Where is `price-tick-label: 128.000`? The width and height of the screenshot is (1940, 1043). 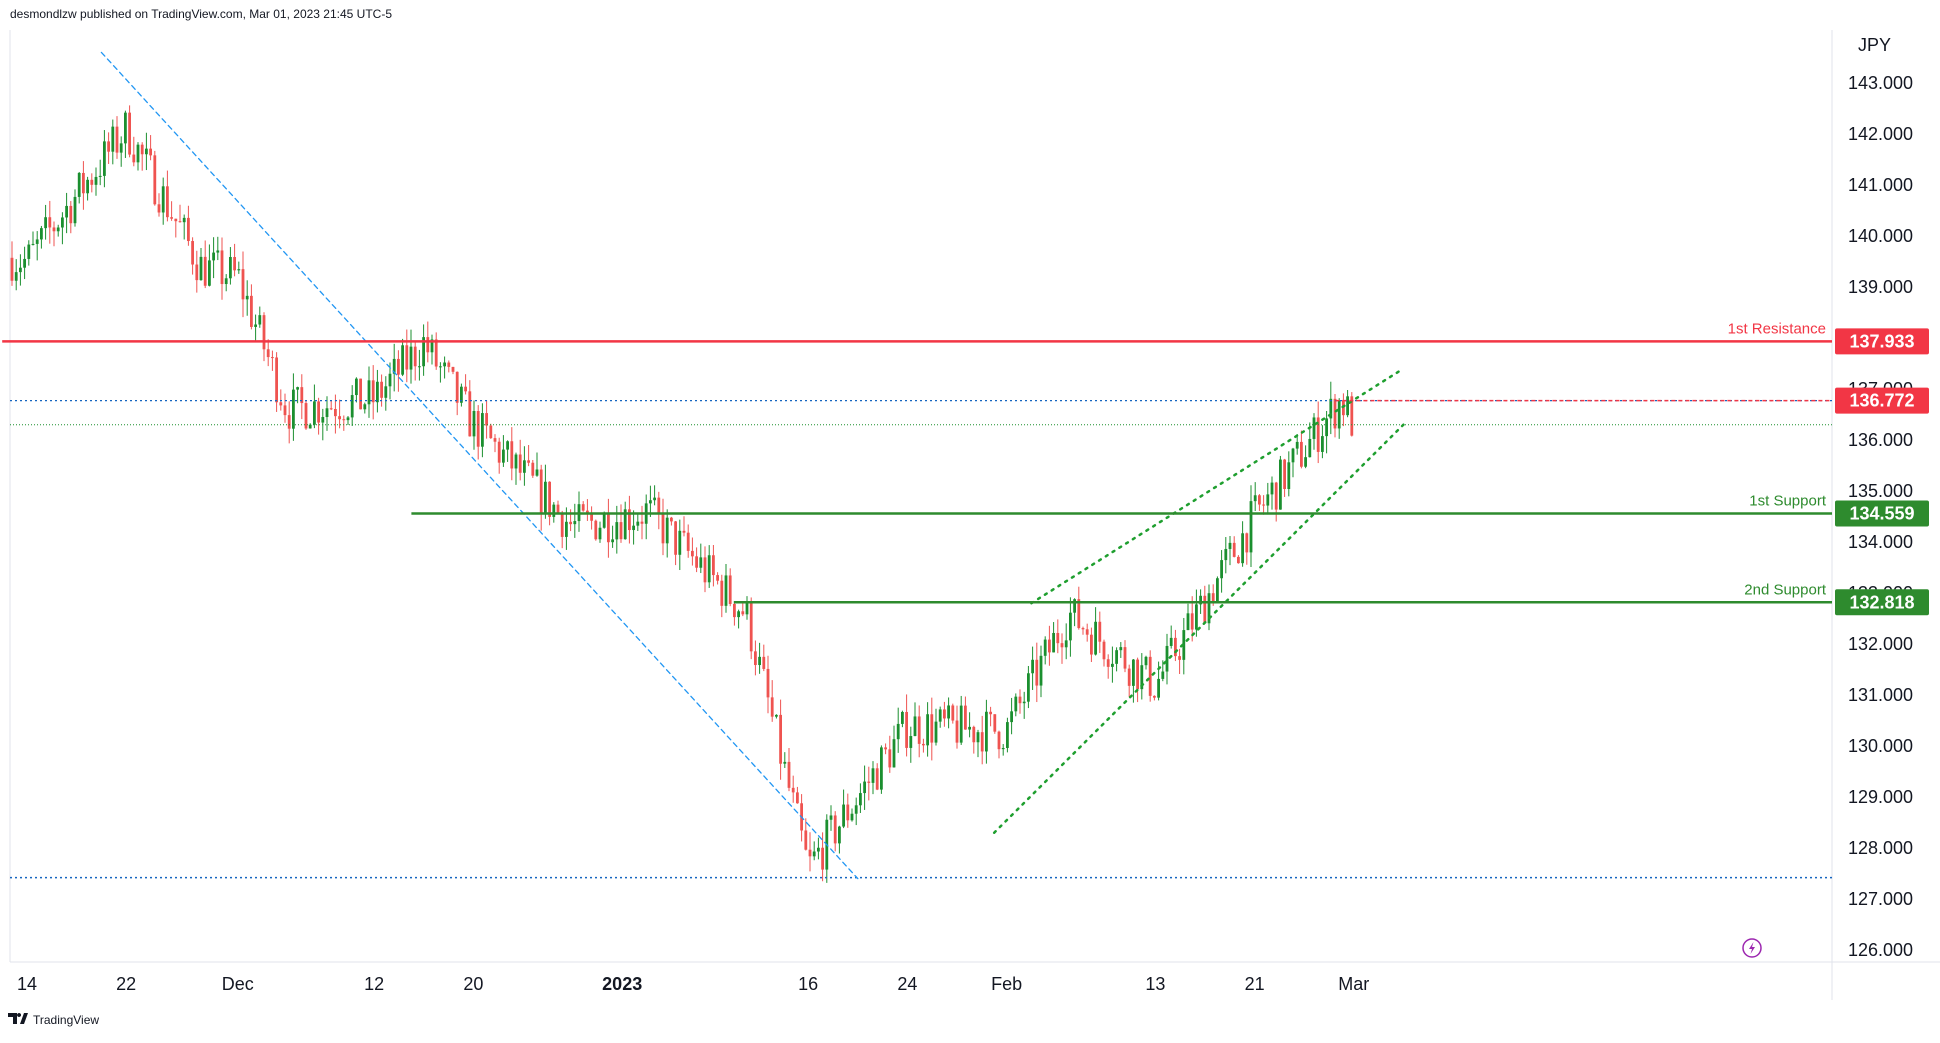 price-tick-label: 128.000 is located at coordinates (1880, 848).